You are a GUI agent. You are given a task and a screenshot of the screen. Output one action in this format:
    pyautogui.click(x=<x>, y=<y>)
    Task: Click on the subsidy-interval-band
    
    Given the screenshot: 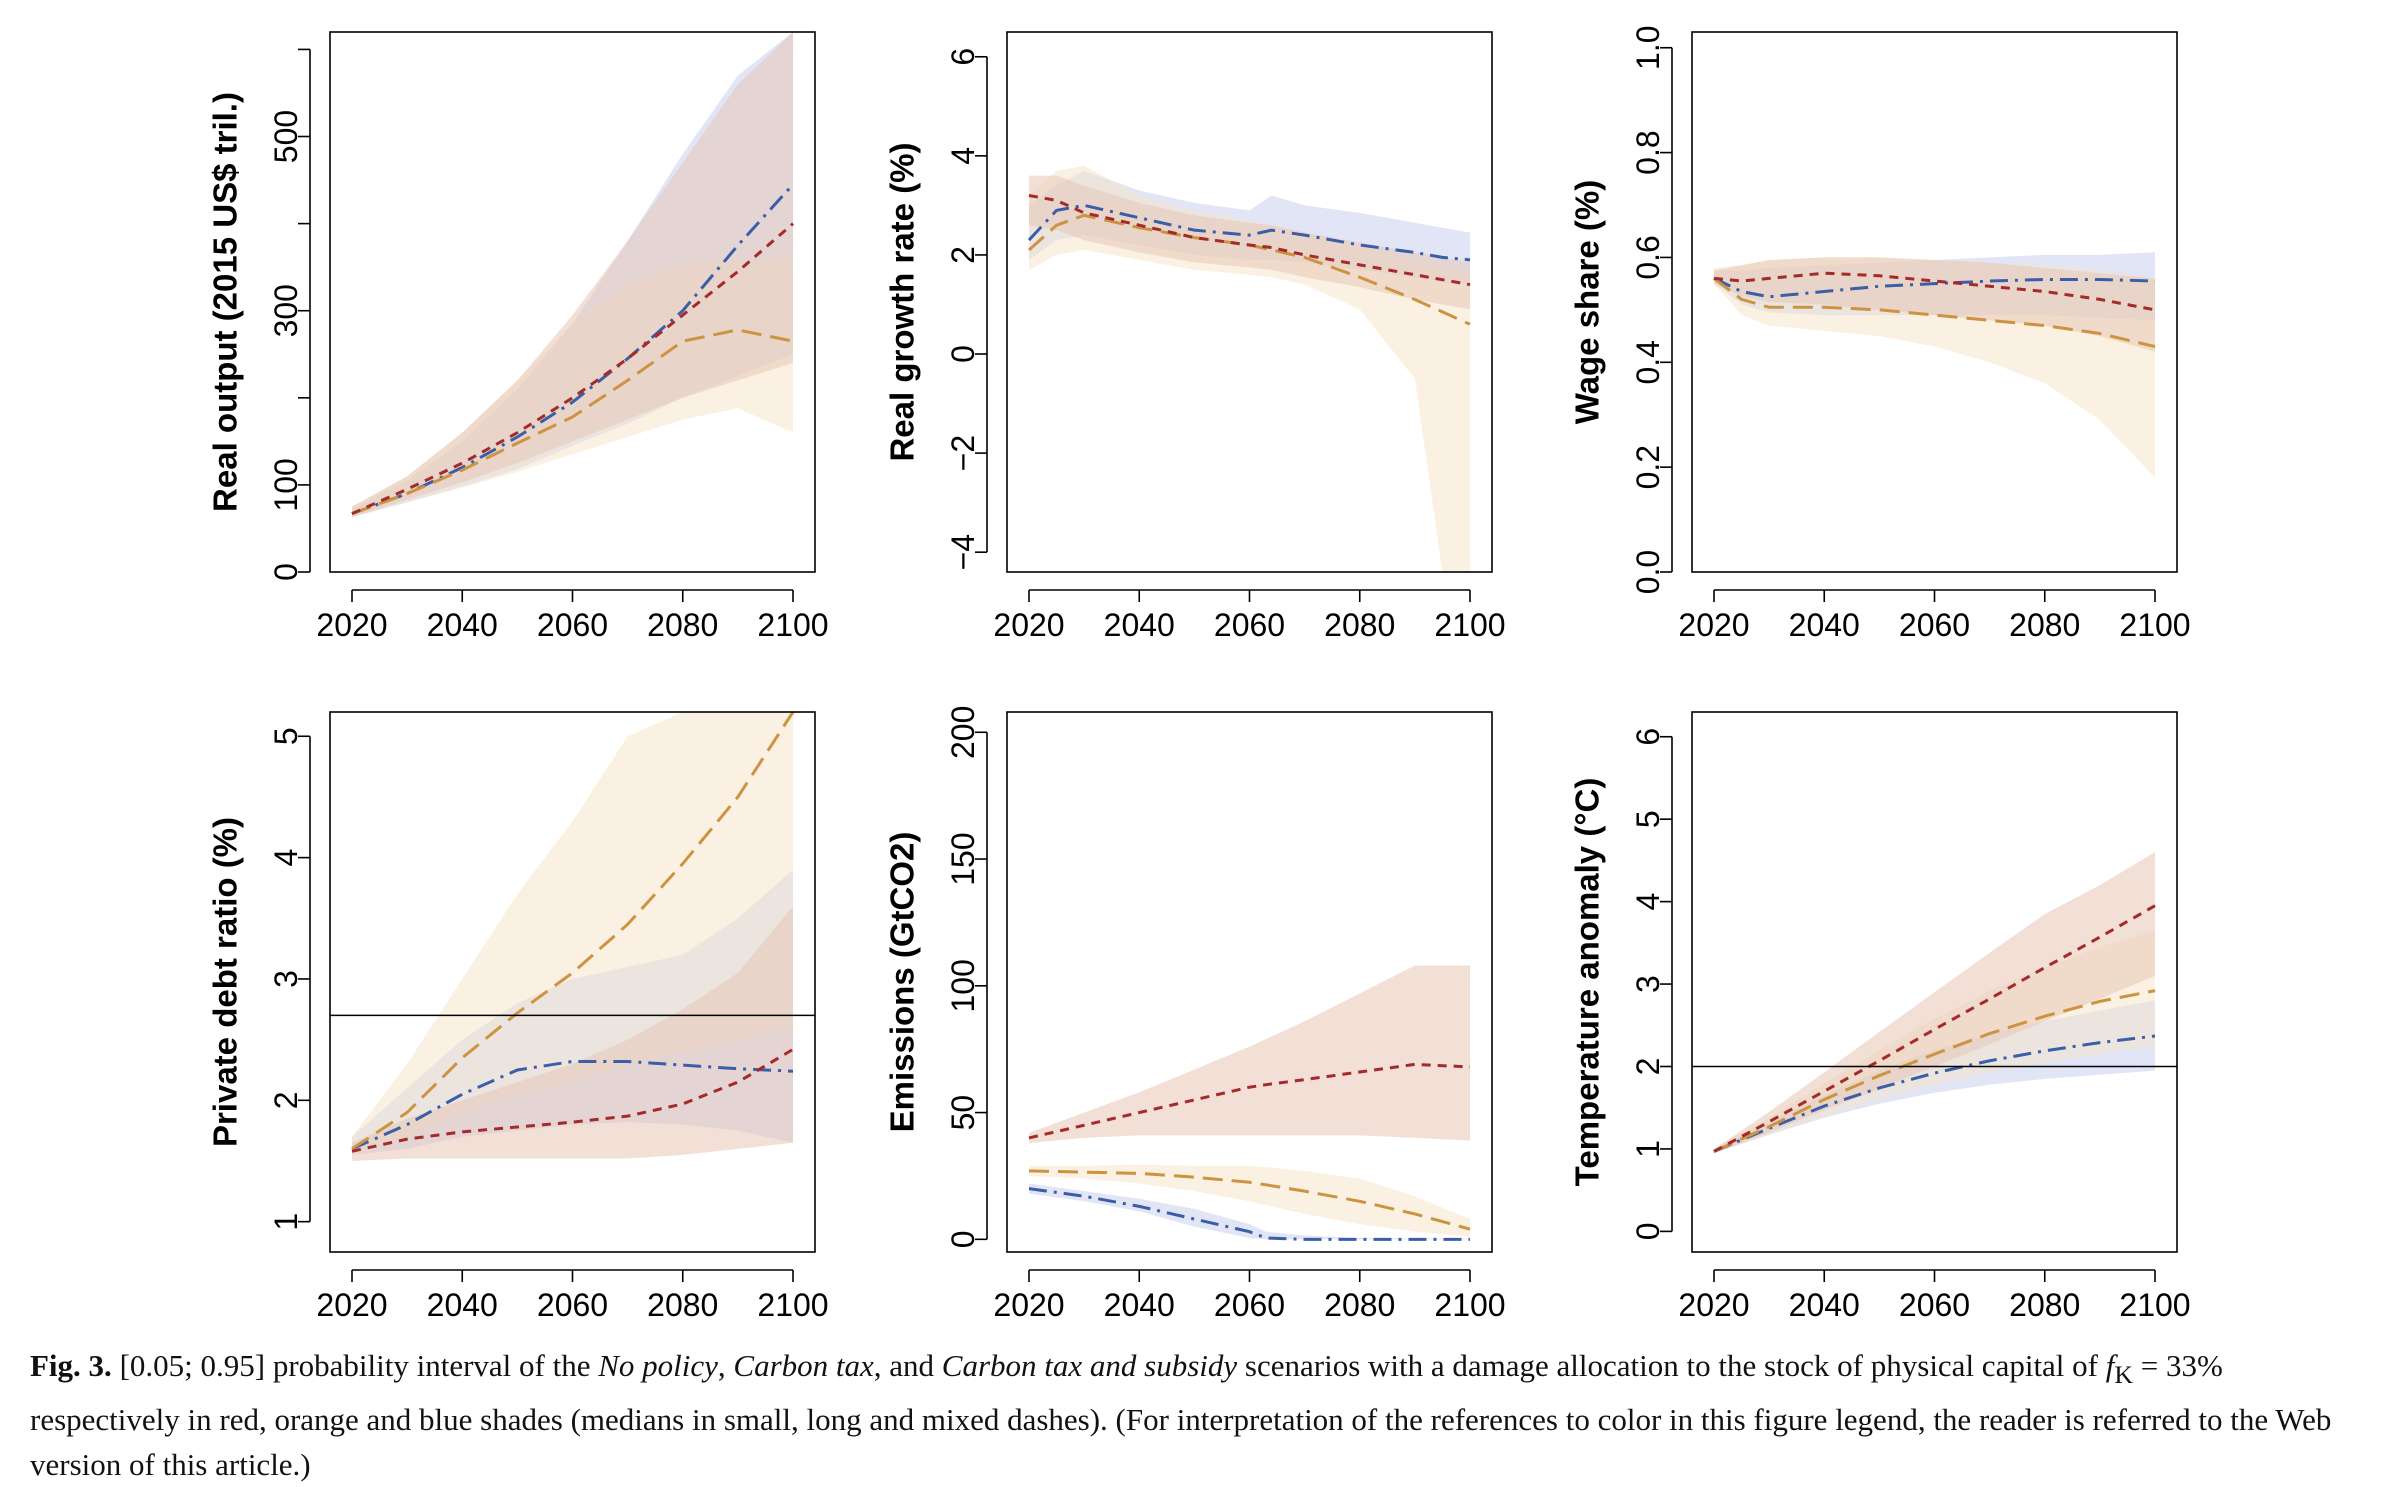 What is the action you would take?
    pyautogui.click(x=1249, y=1211)
    